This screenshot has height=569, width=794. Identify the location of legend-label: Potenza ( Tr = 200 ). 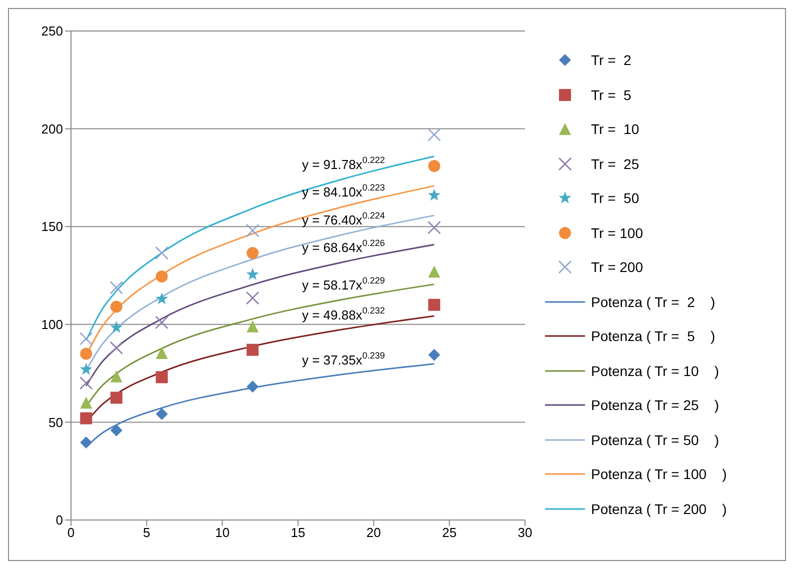
(659, 508).